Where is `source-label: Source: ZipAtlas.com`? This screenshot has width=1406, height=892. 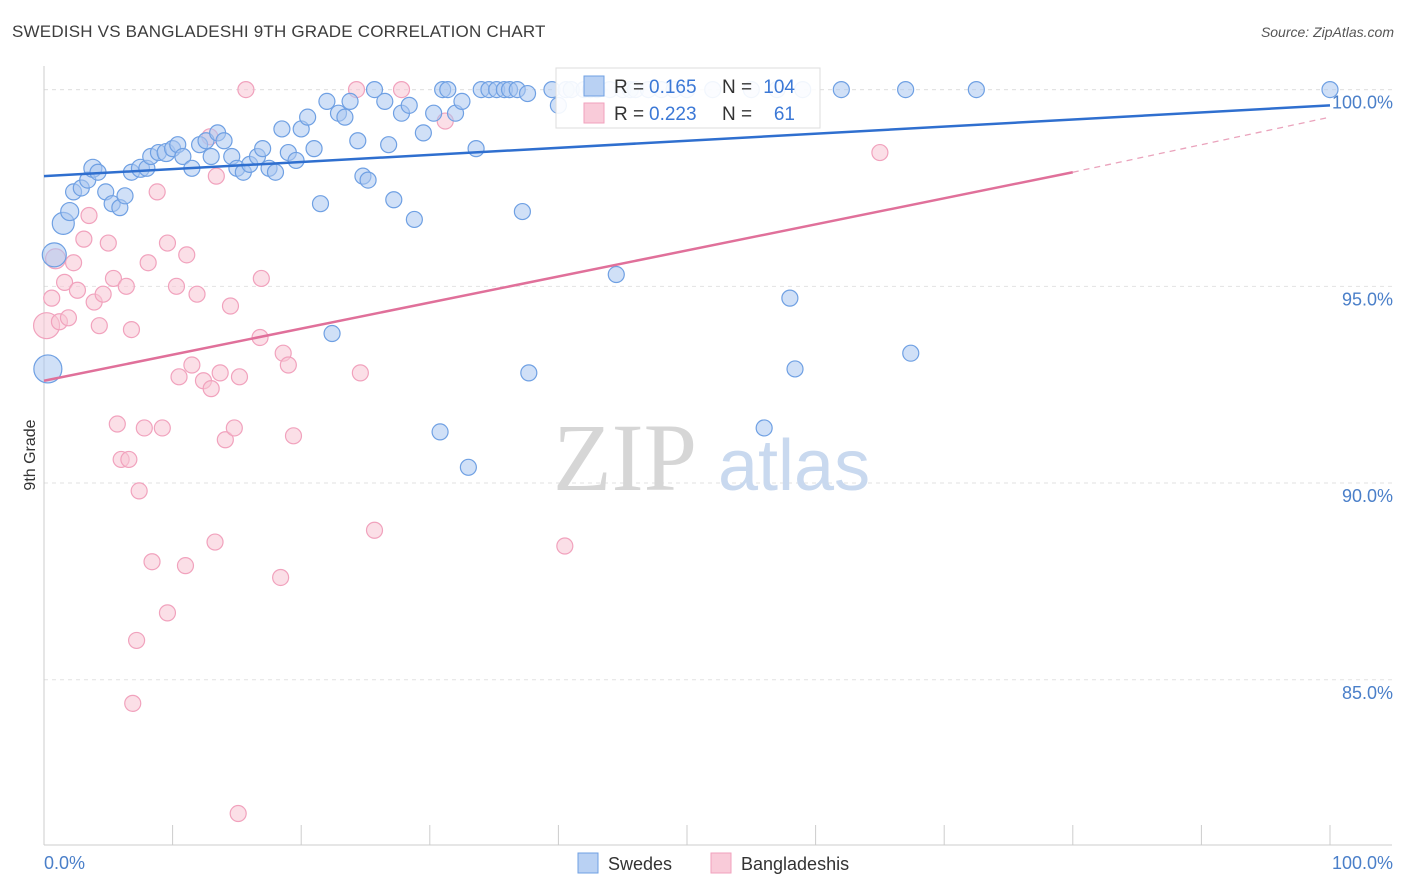
source-label: Source: ZipAtlas.com is located at coordinates (1327, 32).